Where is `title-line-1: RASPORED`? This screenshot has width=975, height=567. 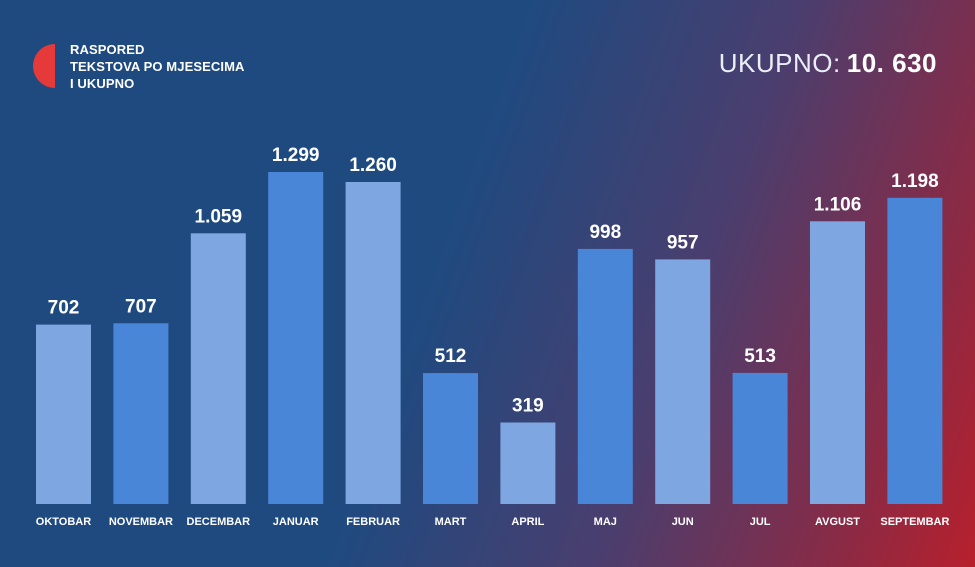 title-line-1: RASPORED is located at coordinates (107, 49).